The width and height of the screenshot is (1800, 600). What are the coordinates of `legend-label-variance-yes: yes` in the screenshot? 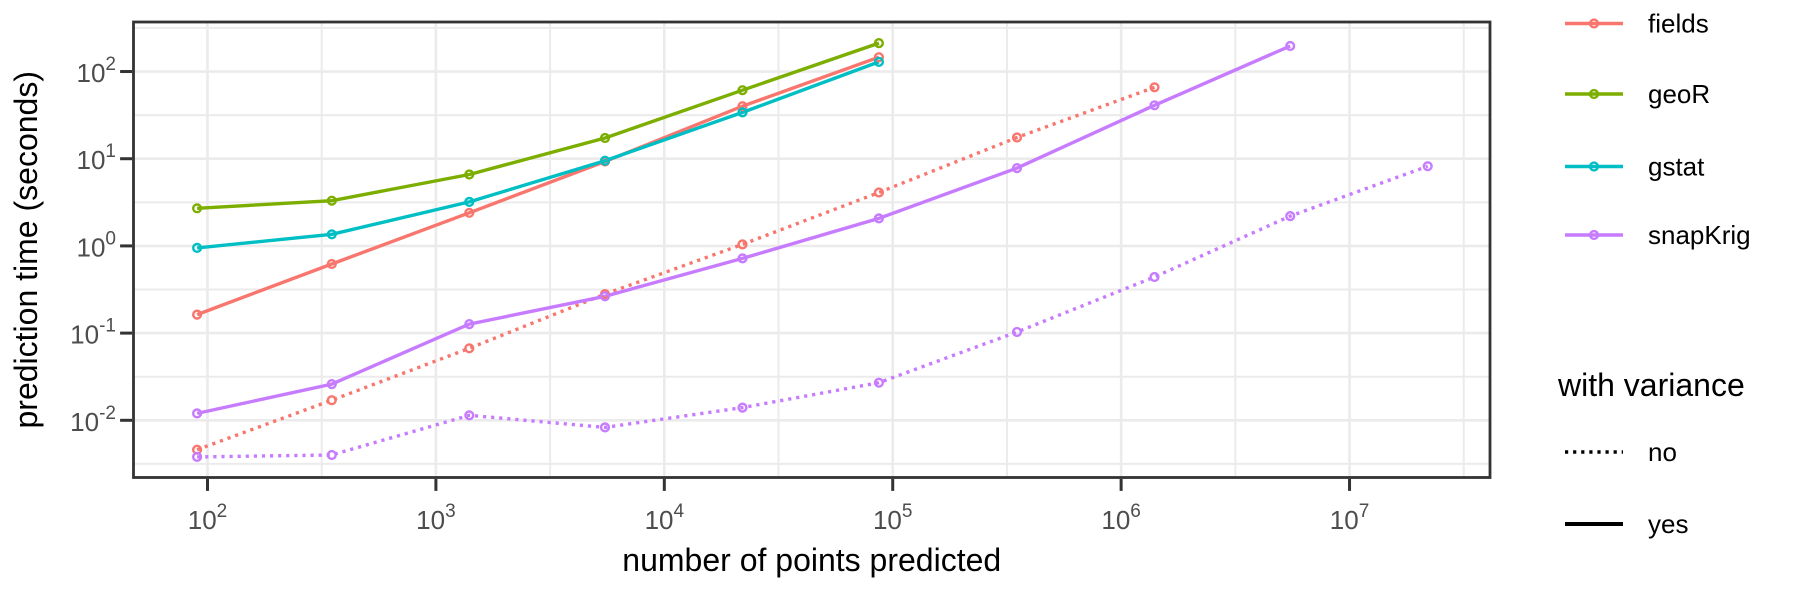 It's located at (1668, 524).